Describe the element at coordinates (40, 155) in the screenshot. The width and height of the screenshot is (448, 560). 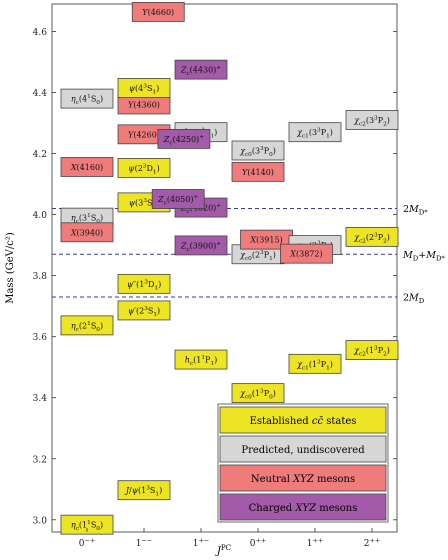
I see `y-tick-label: 4.2` at that location.